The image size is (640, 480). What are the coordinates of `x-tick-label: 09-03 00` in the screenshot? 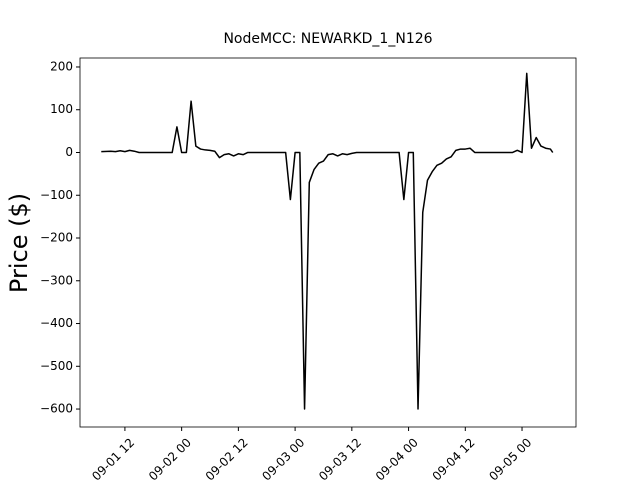 It's located at (283, 457).